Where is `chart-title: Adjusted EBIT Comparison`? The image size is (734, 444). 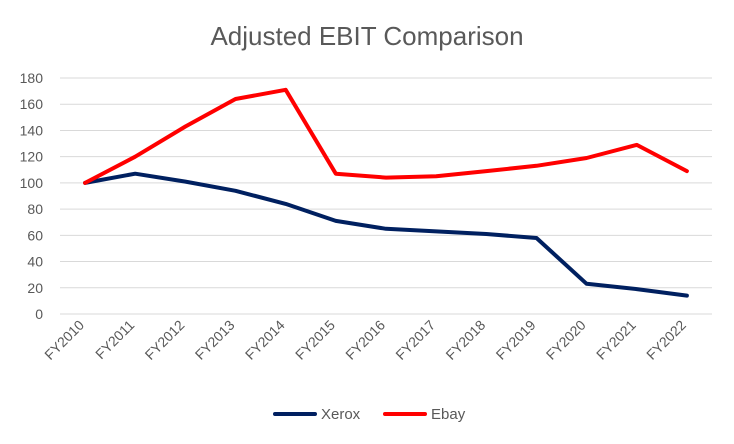
chart-title: Adjusted EBIT Comparison is located at coordinates (366, 36).